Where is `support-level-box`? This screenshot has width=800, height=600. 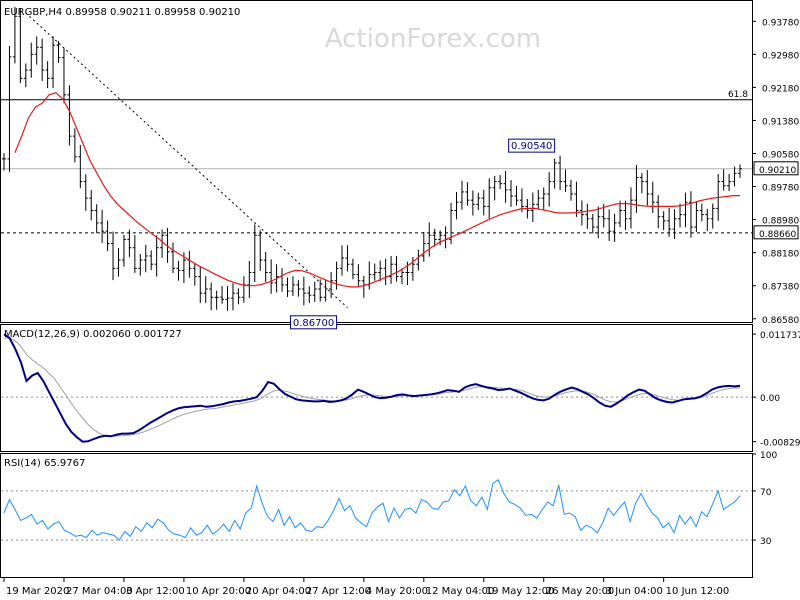
support-level-box is located at coordinates (776, 232).